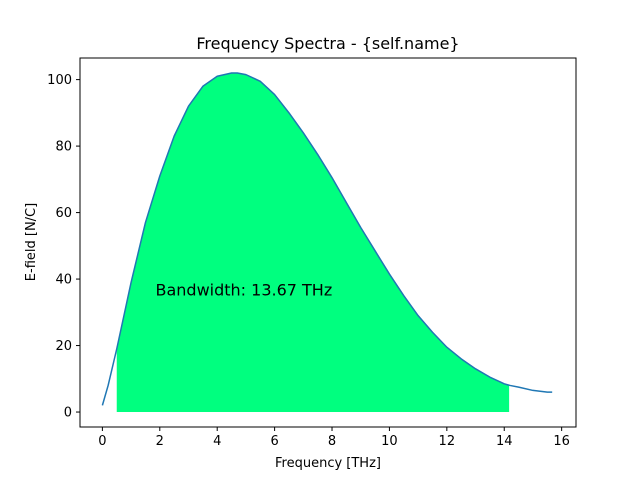 The width and height of the screenshot is (640, 480). What do you see at coordinates (102, 441) in the screenshot?
I see `x-tick-label: 0` at bounding box center [102, 441].